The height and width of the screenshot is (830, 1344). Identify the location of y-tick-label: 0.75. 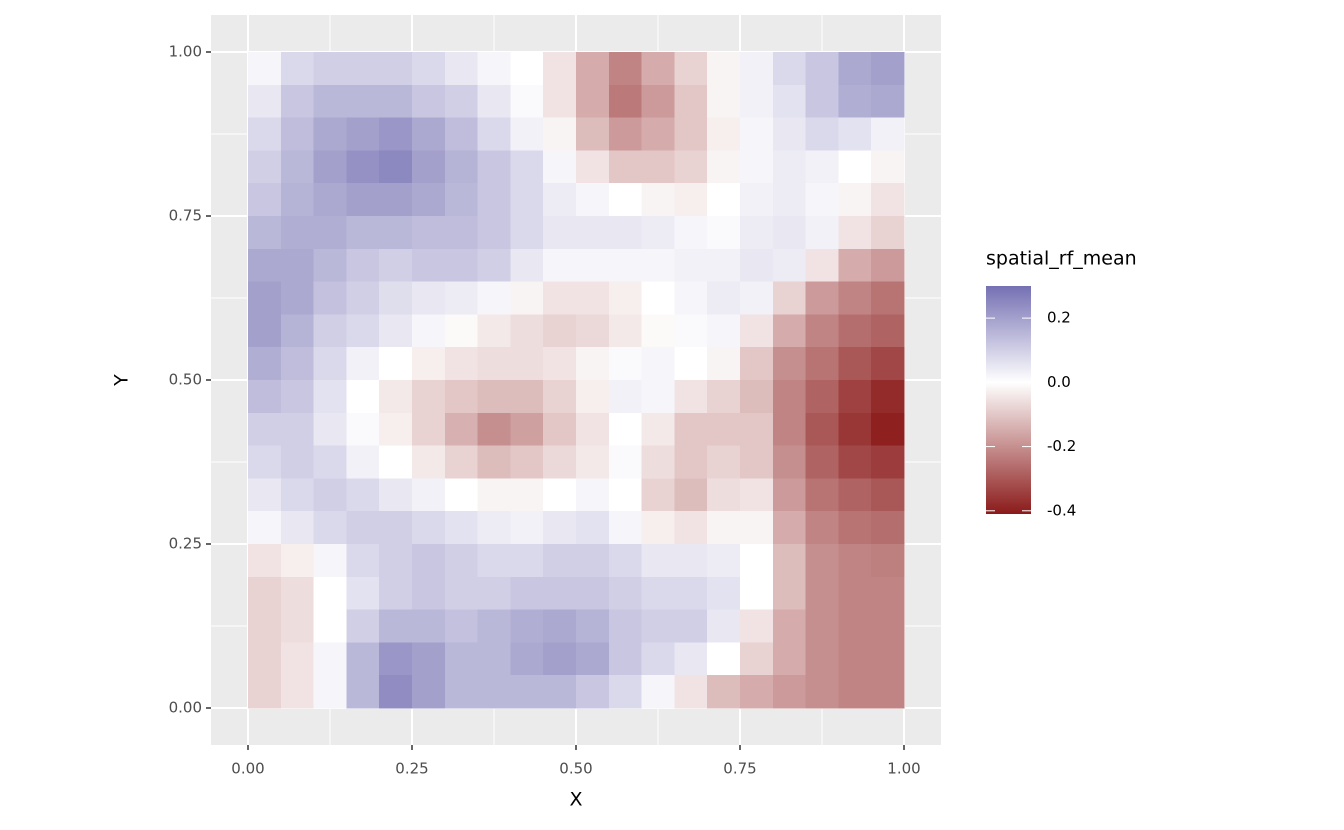
(185, 215).